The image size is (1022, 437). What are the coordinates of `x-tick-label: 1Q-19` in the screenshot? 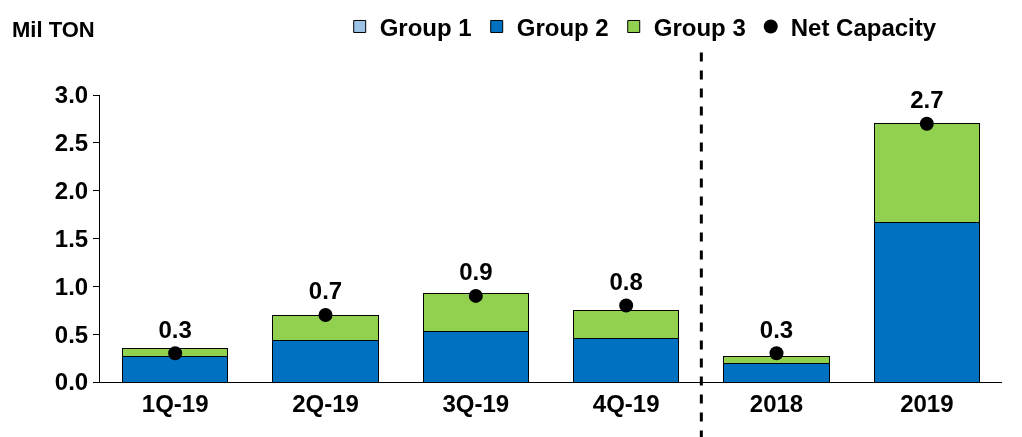 It's located at (175, 403).